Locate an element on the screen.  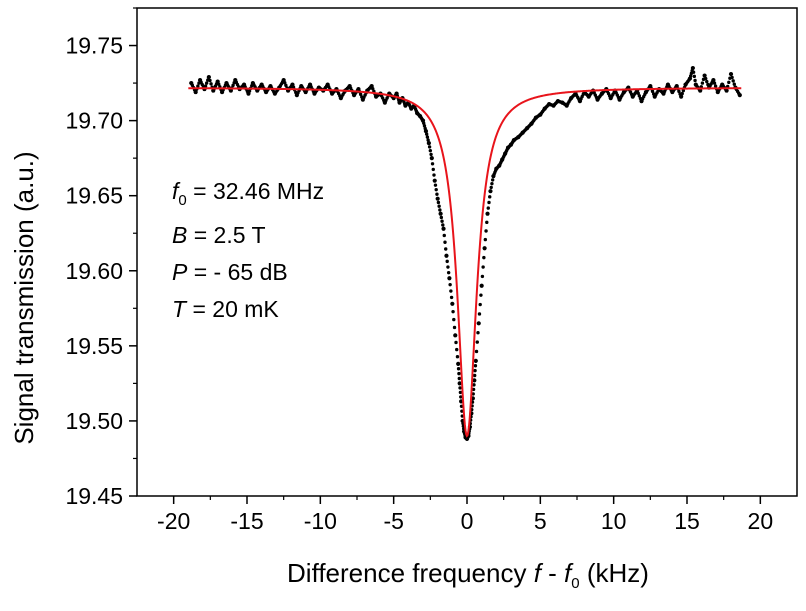
annotation-line-1: B = 2.5 T is located at coordinates (219, 235).